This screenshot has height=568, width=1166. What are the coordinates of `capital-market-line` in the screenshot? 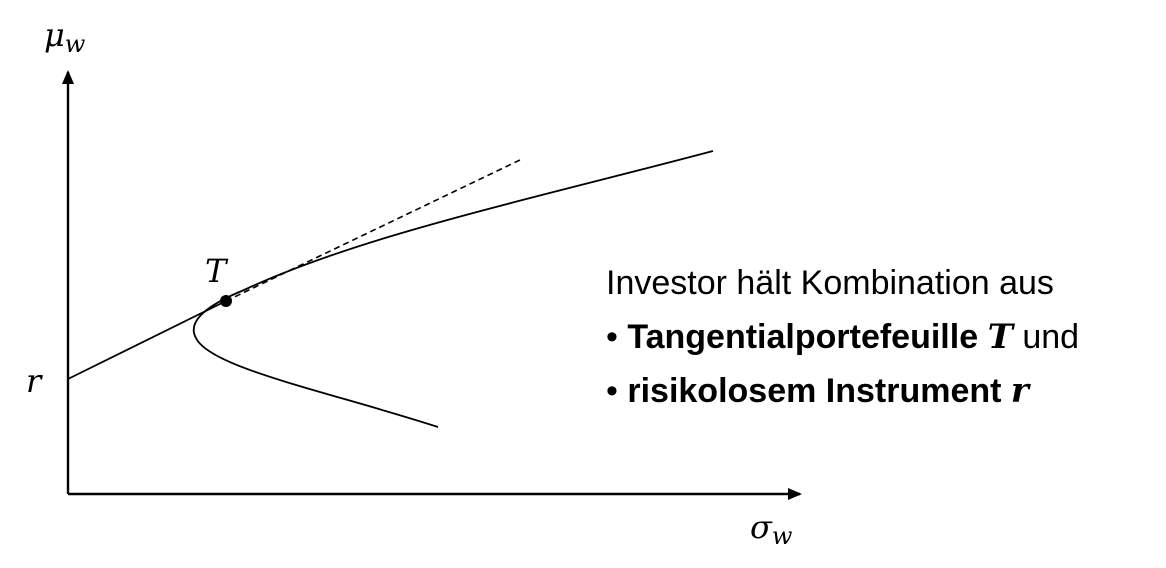 It's located at (147, 340).